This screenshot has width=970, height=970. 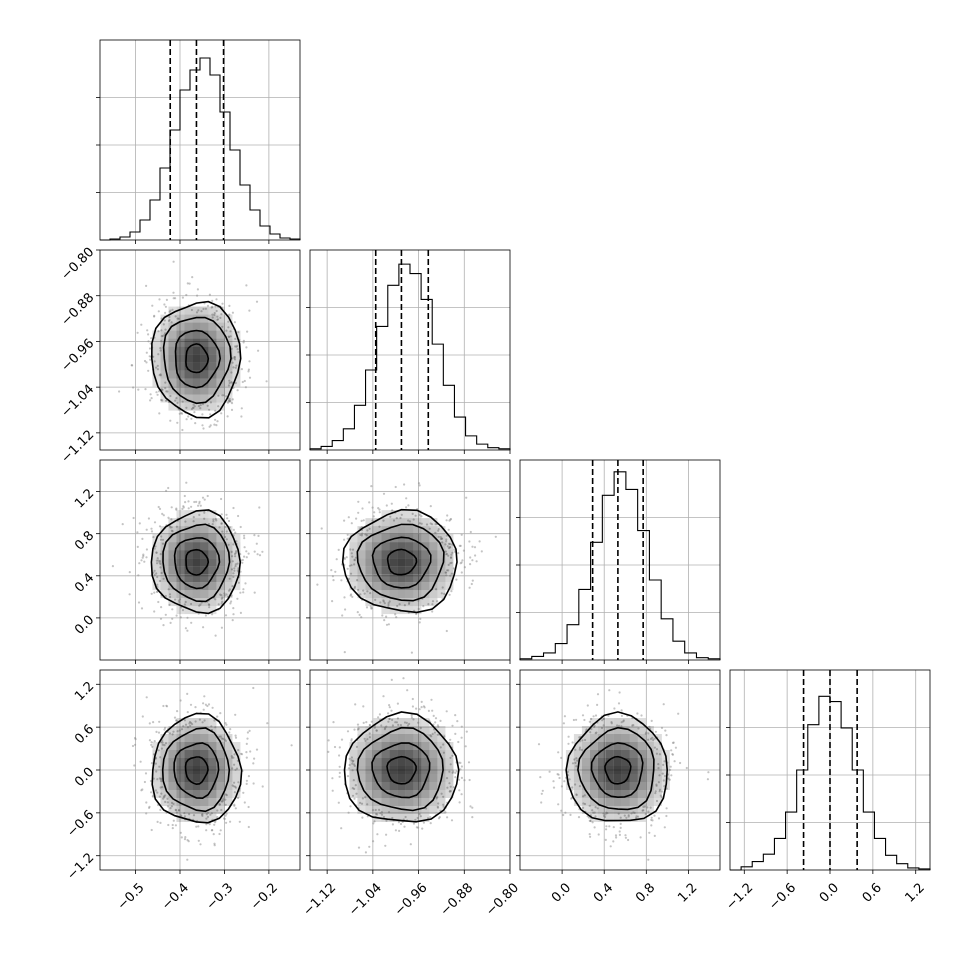 I want to click on y-tick-label: 1.2, so click(x=84, y=498).